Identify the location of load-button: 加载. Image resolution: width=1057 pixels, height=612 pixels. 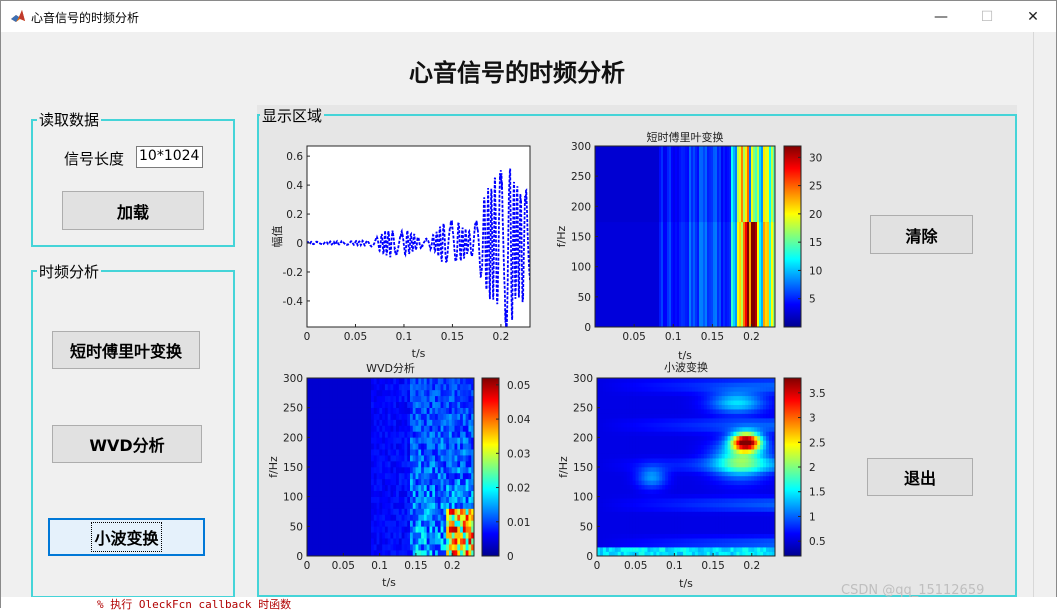
(133, 210).